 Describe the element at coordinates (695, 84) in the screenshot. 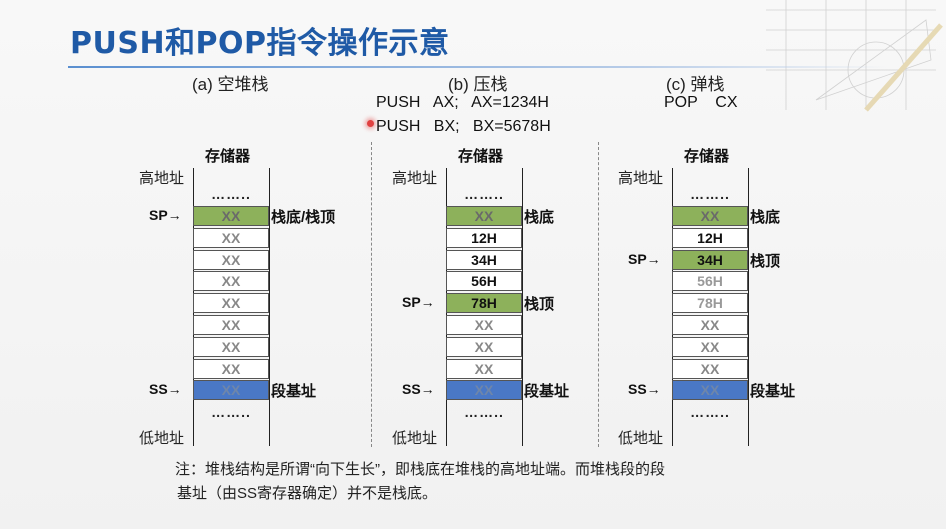

I see `panel-caption: (c) 弹栈` at that location.